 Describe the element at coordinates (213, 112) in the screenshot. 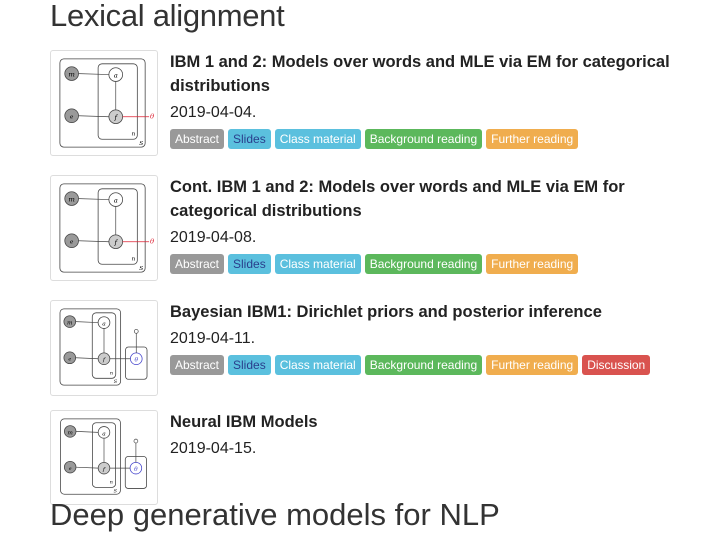

I see `lecture-date: 2019-04-04.` at that location.